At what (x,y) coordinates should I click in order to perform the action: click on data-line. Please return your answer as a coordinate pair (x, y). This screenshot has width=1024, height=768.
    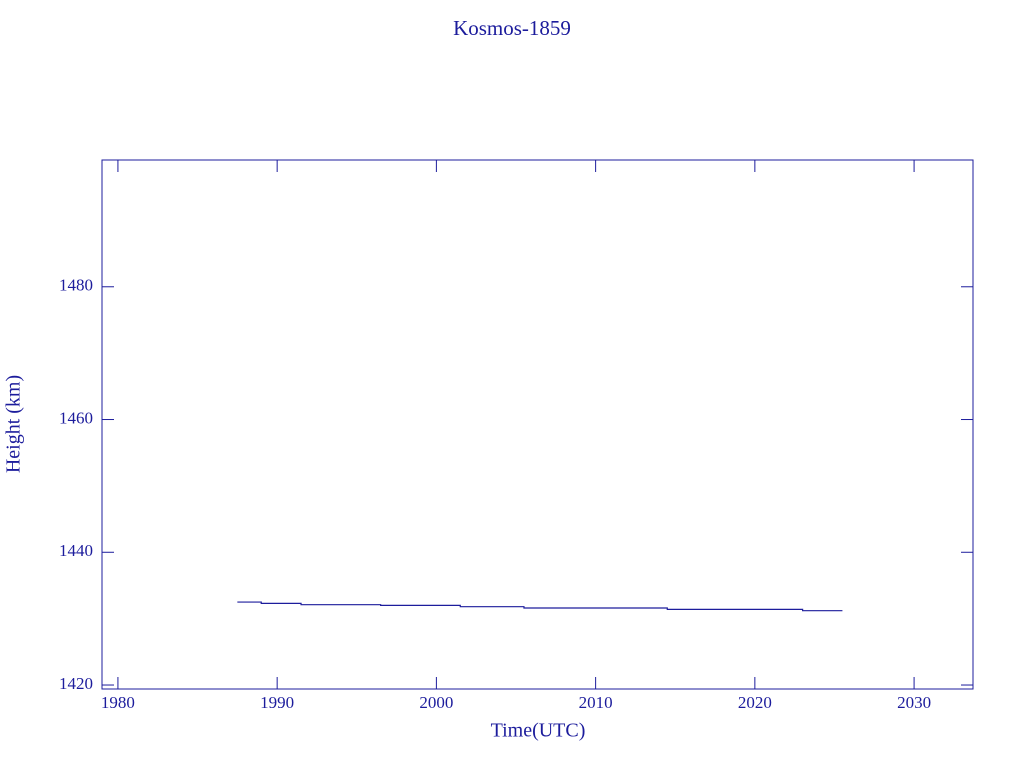
    Looking at the image, I should click on (540, 606).